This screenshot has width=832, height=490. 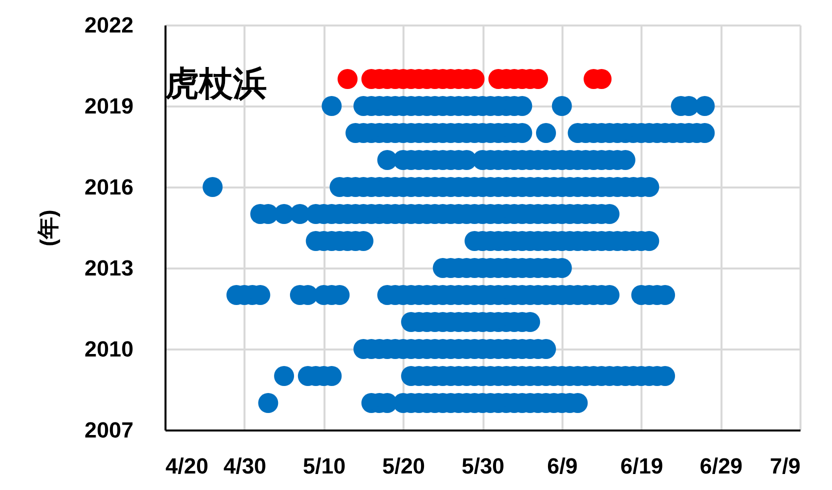 I want to click on x-tick-label: 6/19, so click(x=642, y=466).